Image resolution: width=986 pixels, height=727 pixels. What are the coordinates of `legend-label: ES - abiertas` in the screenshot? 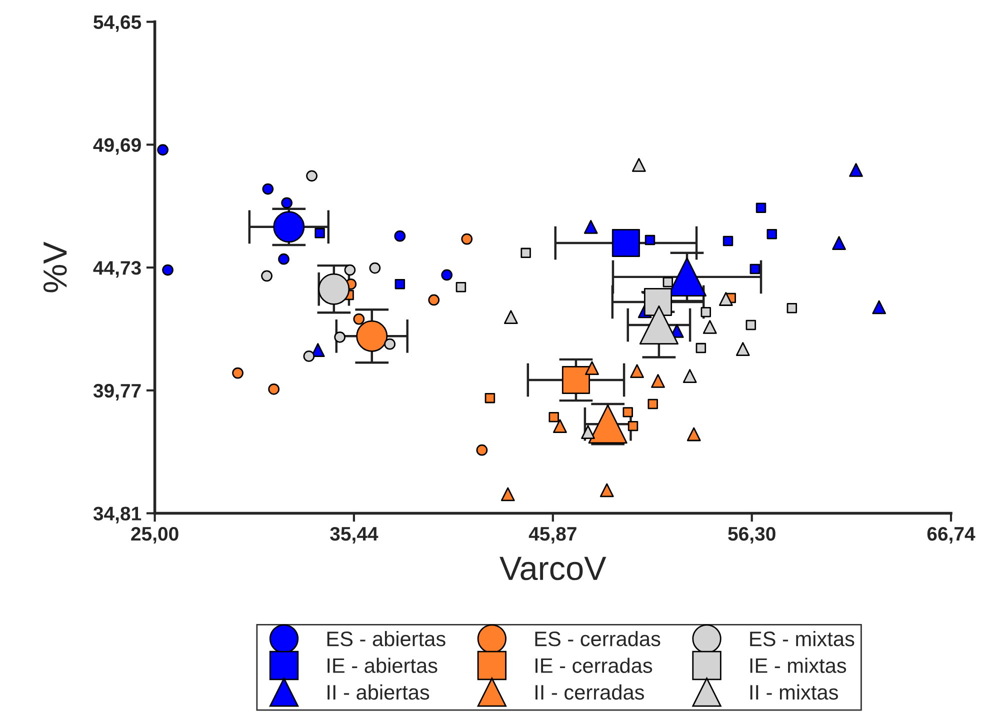 It's located at (386, 638).